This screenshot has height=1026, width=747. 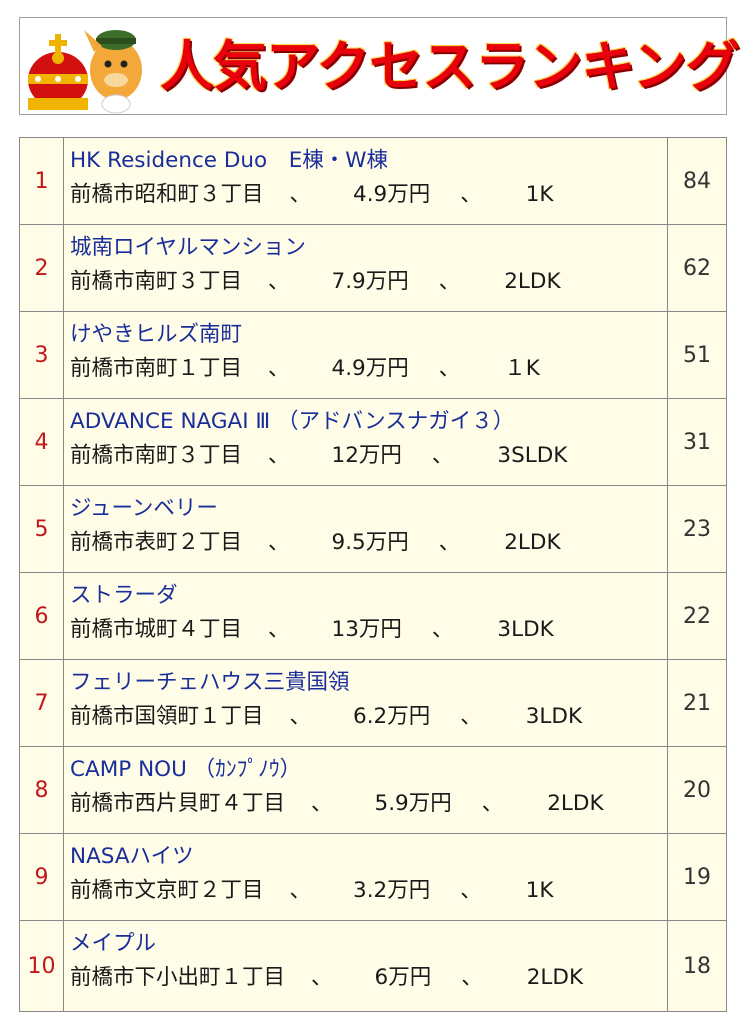 I want to click on property-cell: メイプル 前橋市下小出町１丁目、 6万円、 2LDK, so click(x=366, y=966).